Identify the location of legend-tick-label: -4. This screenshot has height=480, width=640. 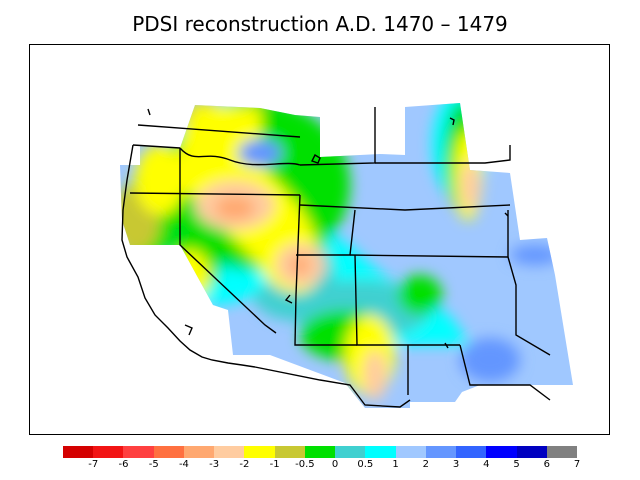
(183, 464).